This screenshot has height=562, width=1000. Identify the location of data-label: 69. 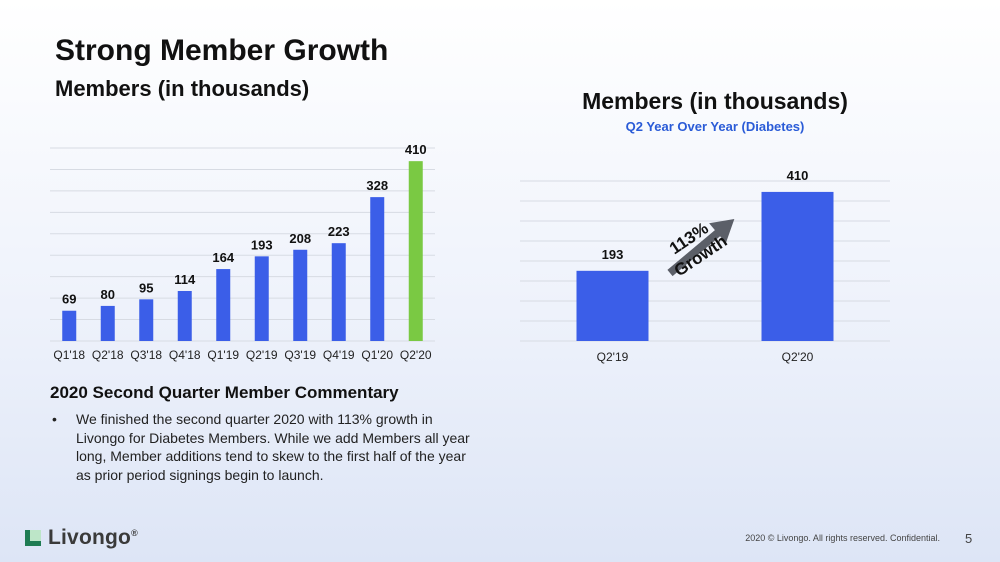
(69, 299).